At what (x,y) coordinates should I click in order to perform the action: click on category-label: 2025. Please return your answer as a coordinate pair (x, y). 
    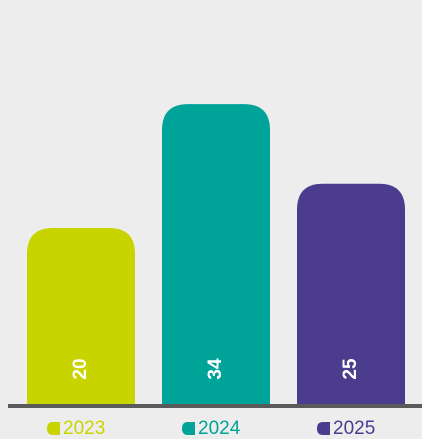
    Looking at the image, I should click on (354, 428).